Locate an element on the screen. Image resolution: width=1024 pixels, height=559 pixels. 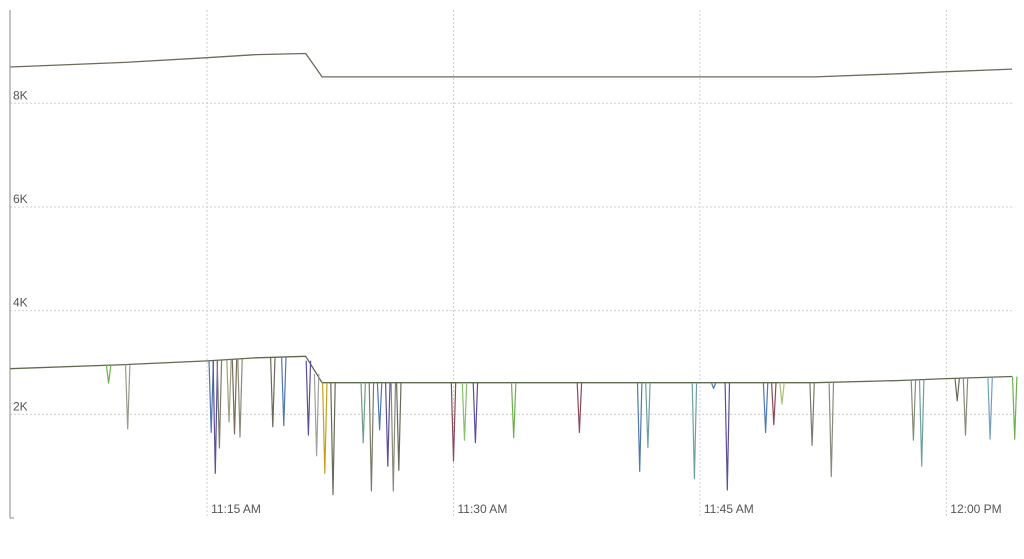
x-tick-label: 11:30 AM is located at coordinates (483, 509).